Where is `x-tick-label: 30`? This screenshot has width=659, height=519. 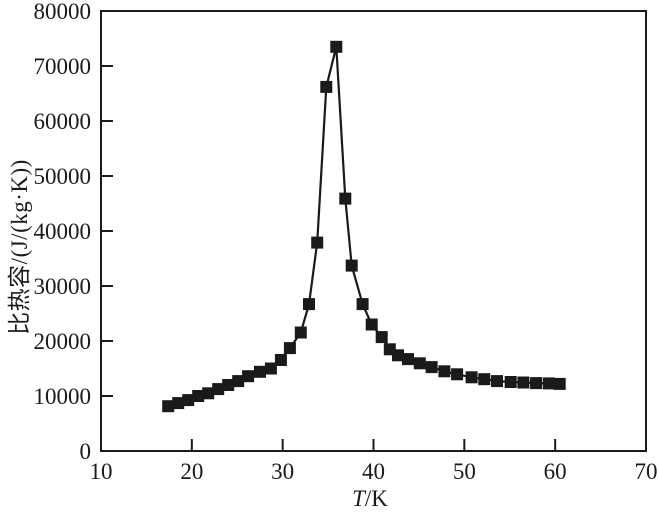 x-tick-label: 30 is located at coordinates (282, 471).